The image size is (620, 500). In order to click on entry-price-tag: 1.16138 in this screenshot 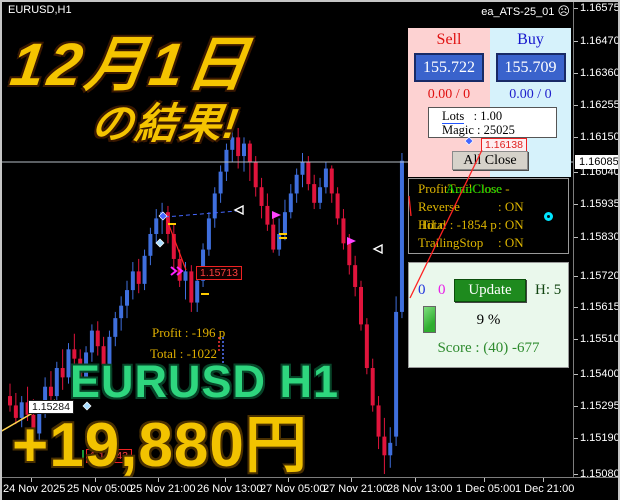, I will do `click(504, 145)`.